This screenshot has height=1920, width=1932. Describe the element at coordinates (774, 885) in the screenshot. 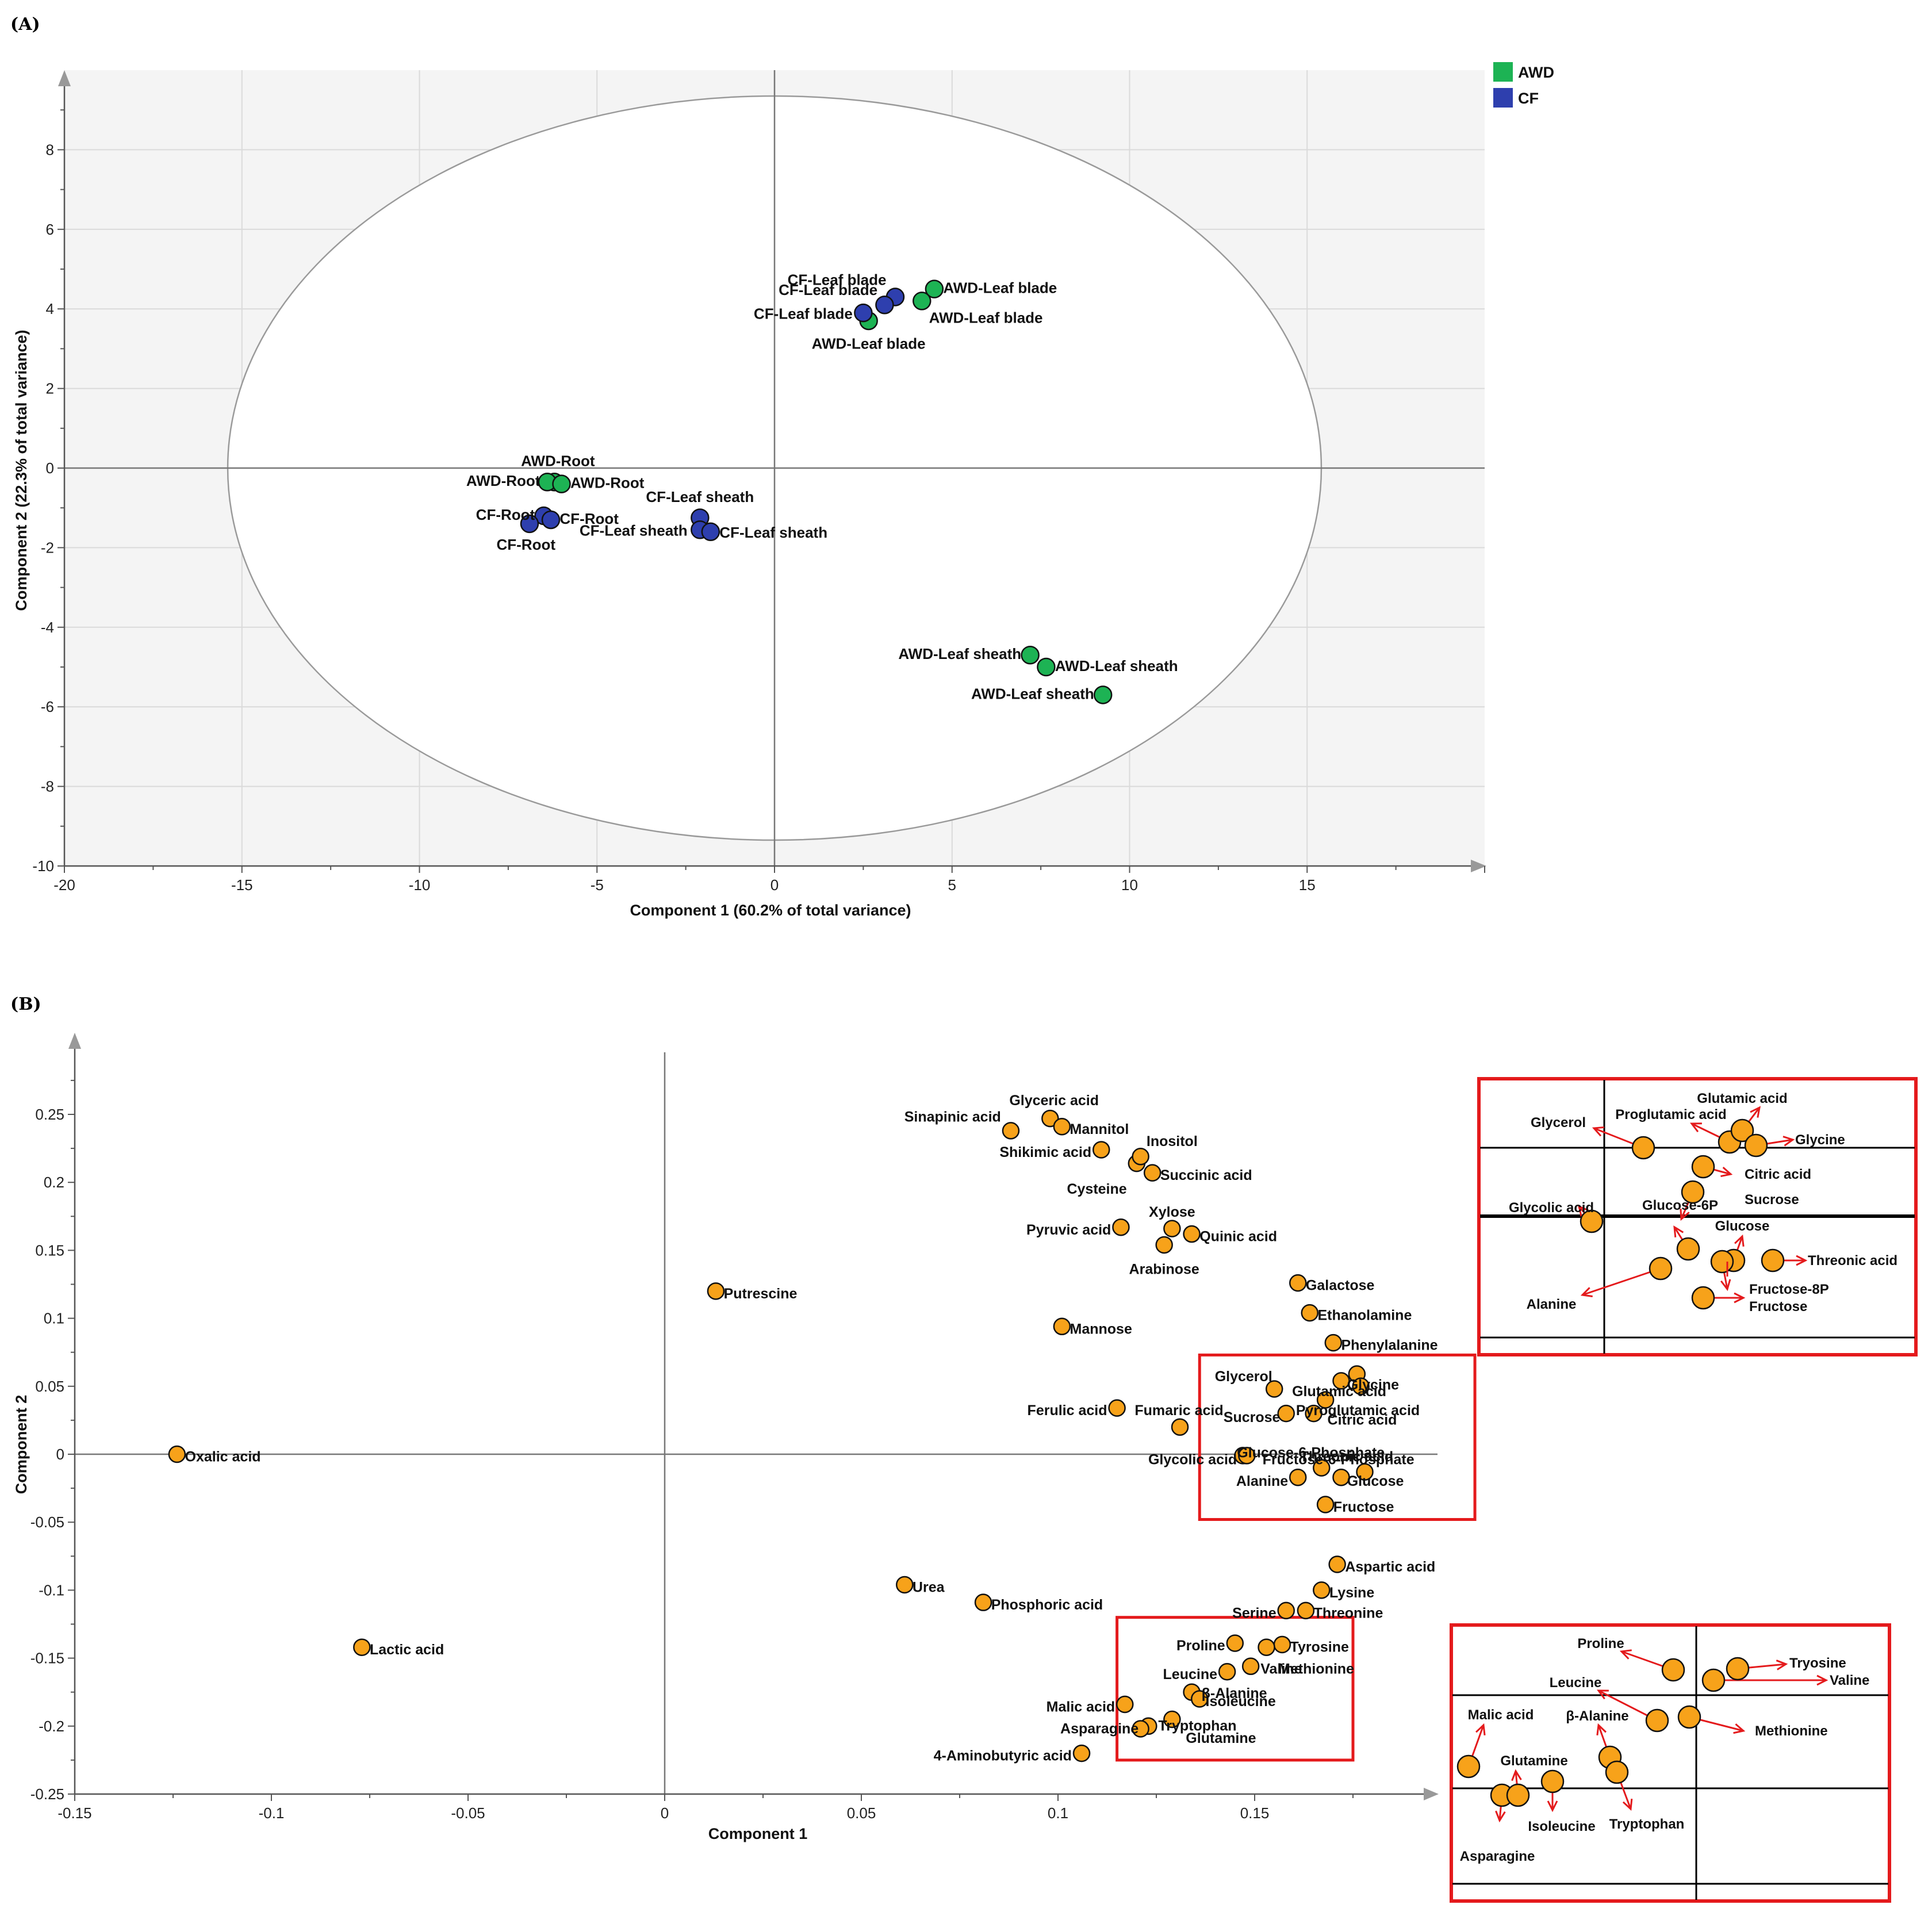

I see `x-tick-label-a: 0` at that location.